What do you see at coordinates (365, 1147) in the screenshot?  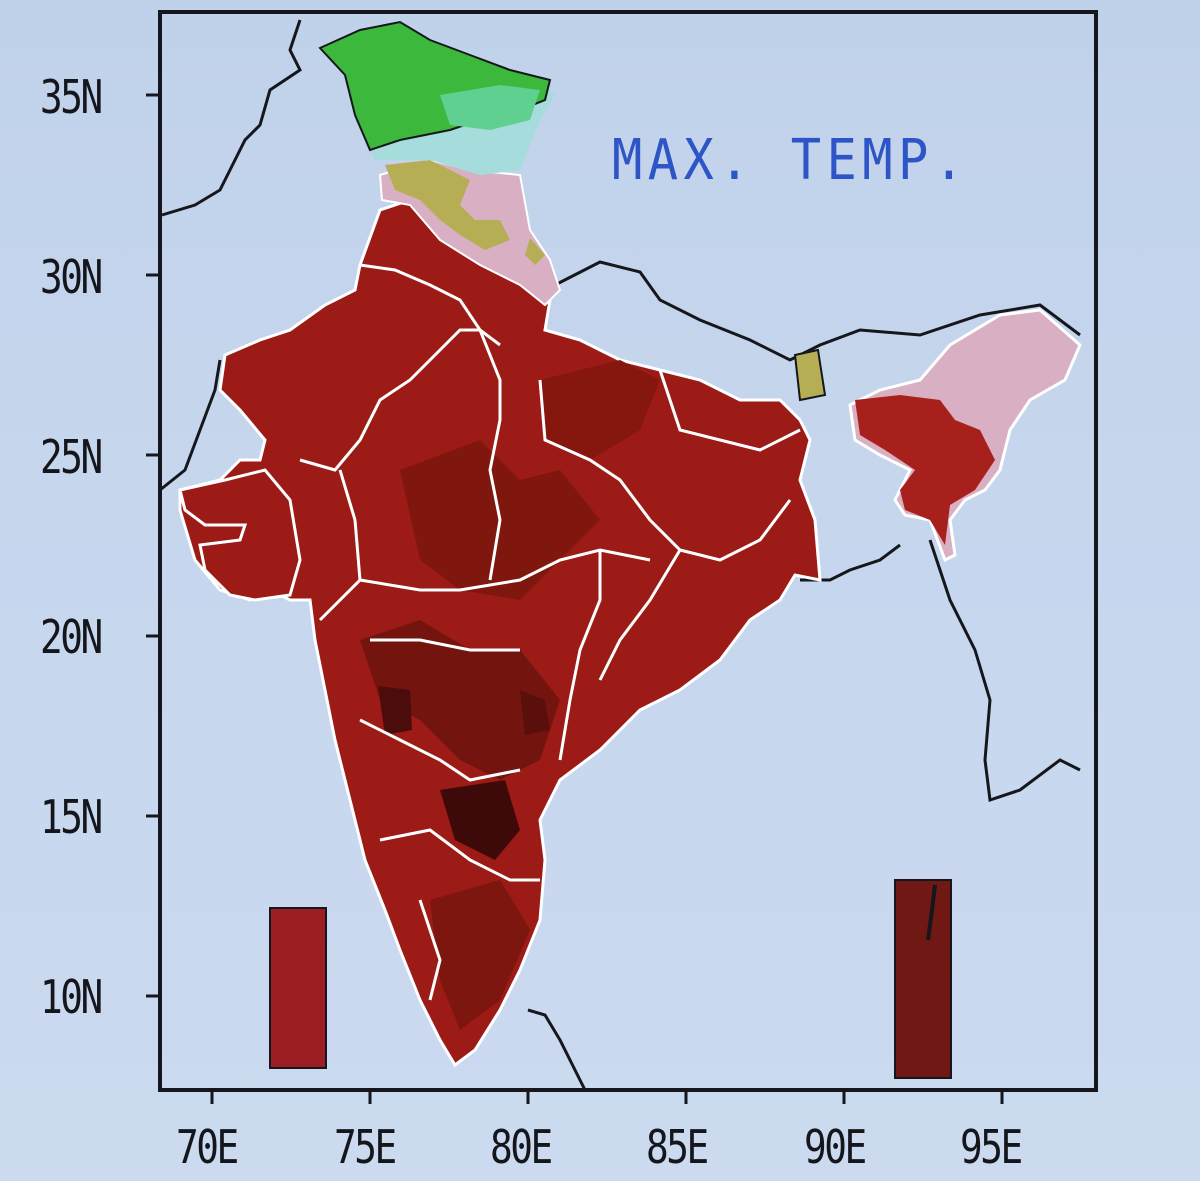 I see `x-tick-label-75e: 75E` at bounding box center [365, 1147].